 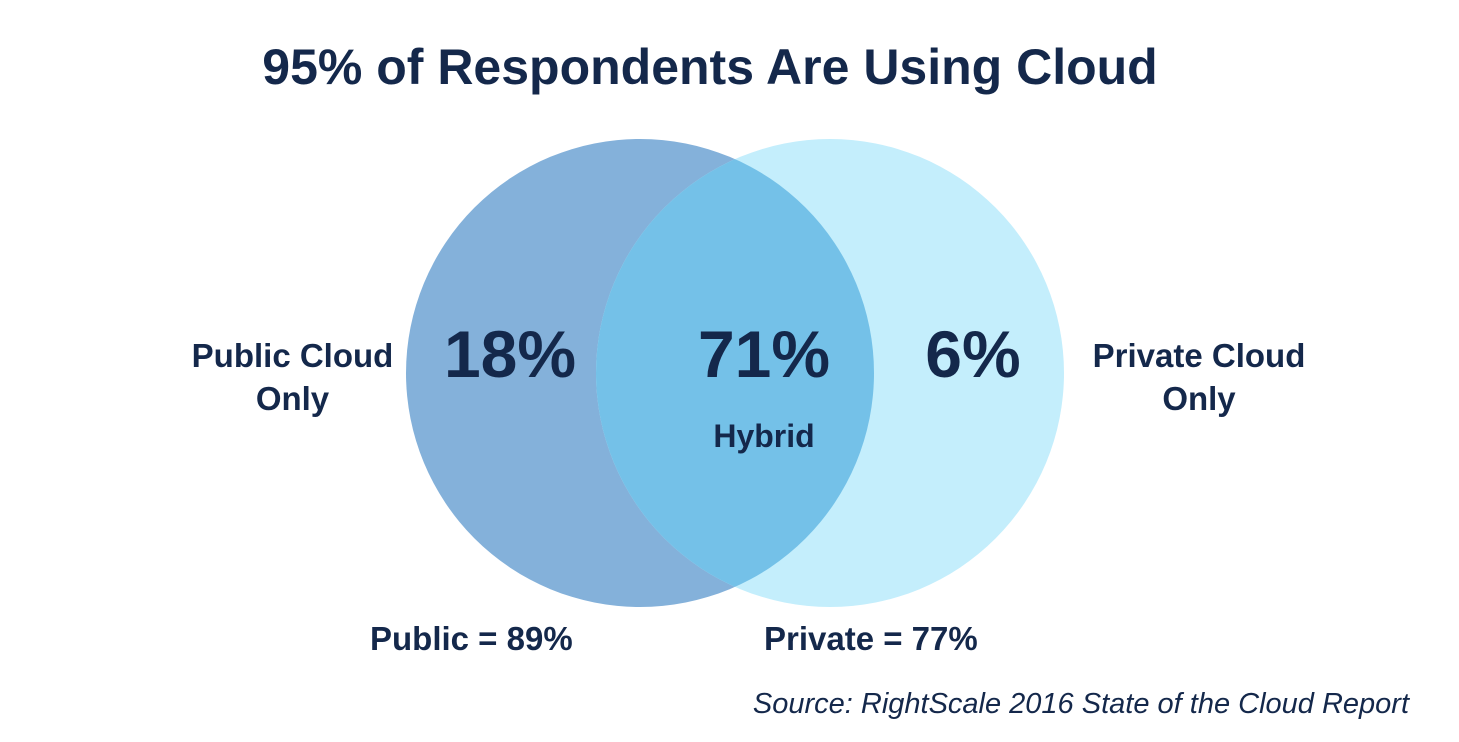 What do you see at coordinates (292, 398) in the screenshot?
I see `public-cloud-only-label-line2: Only` at bounding box center [292, 398].